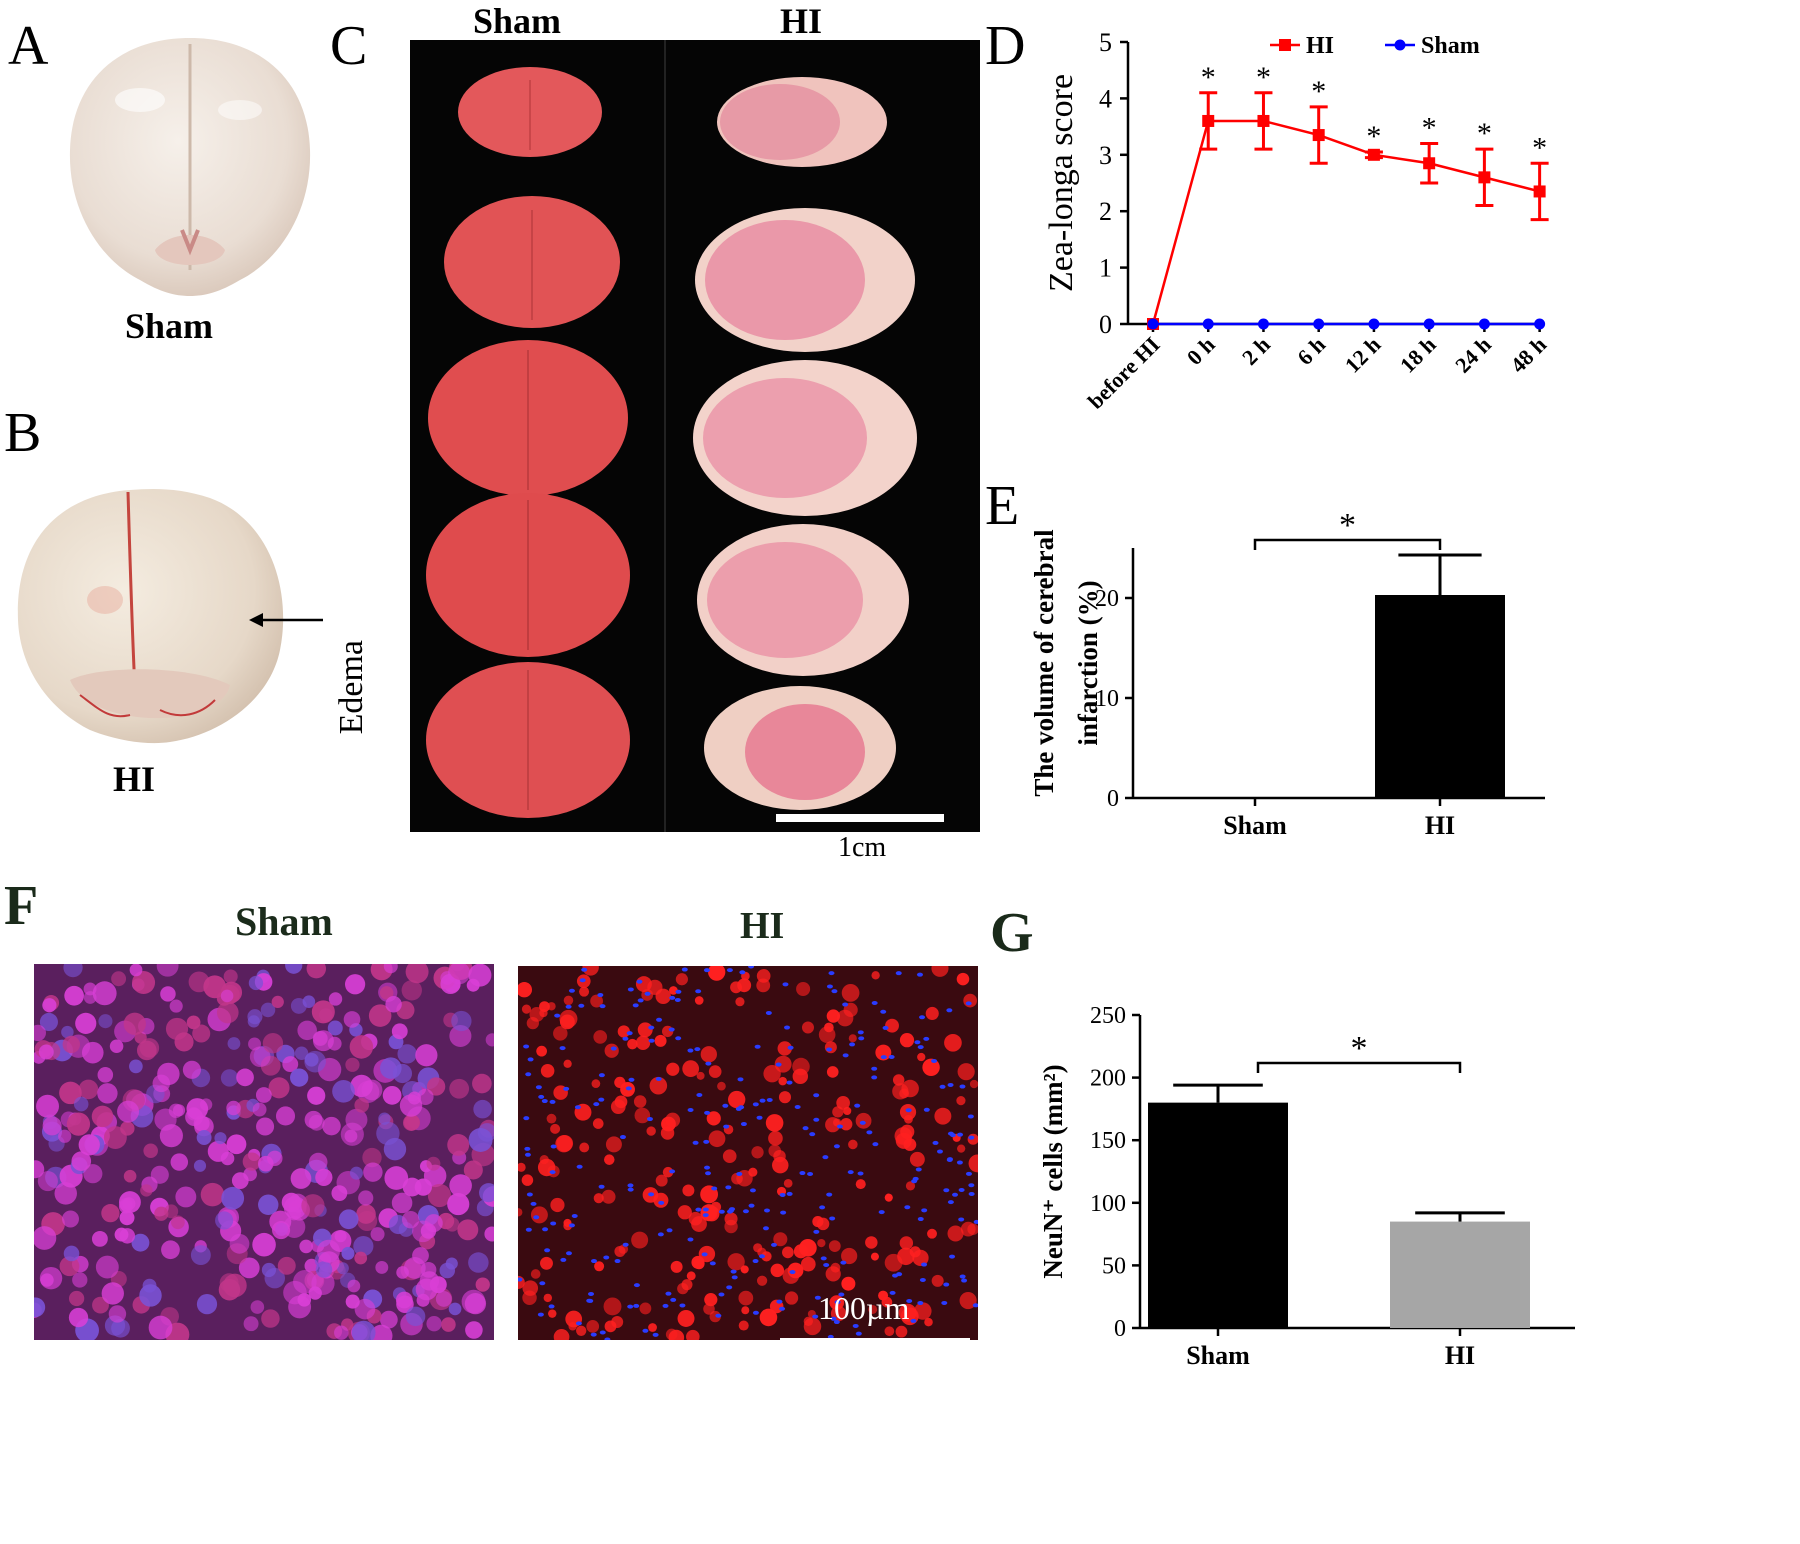  I want to click on panel-letter-e: E, so click(1002, 506).